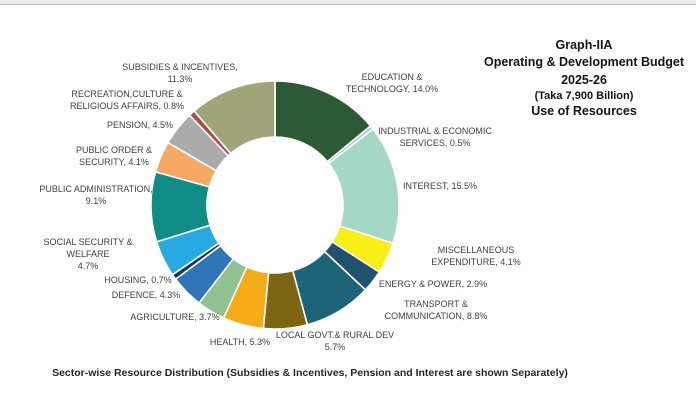 Image resolution: width=696 pixels, height=401 pixels. Describe the element at coordinates (348, 2) in the screenshot. I see `top-border` at that location.